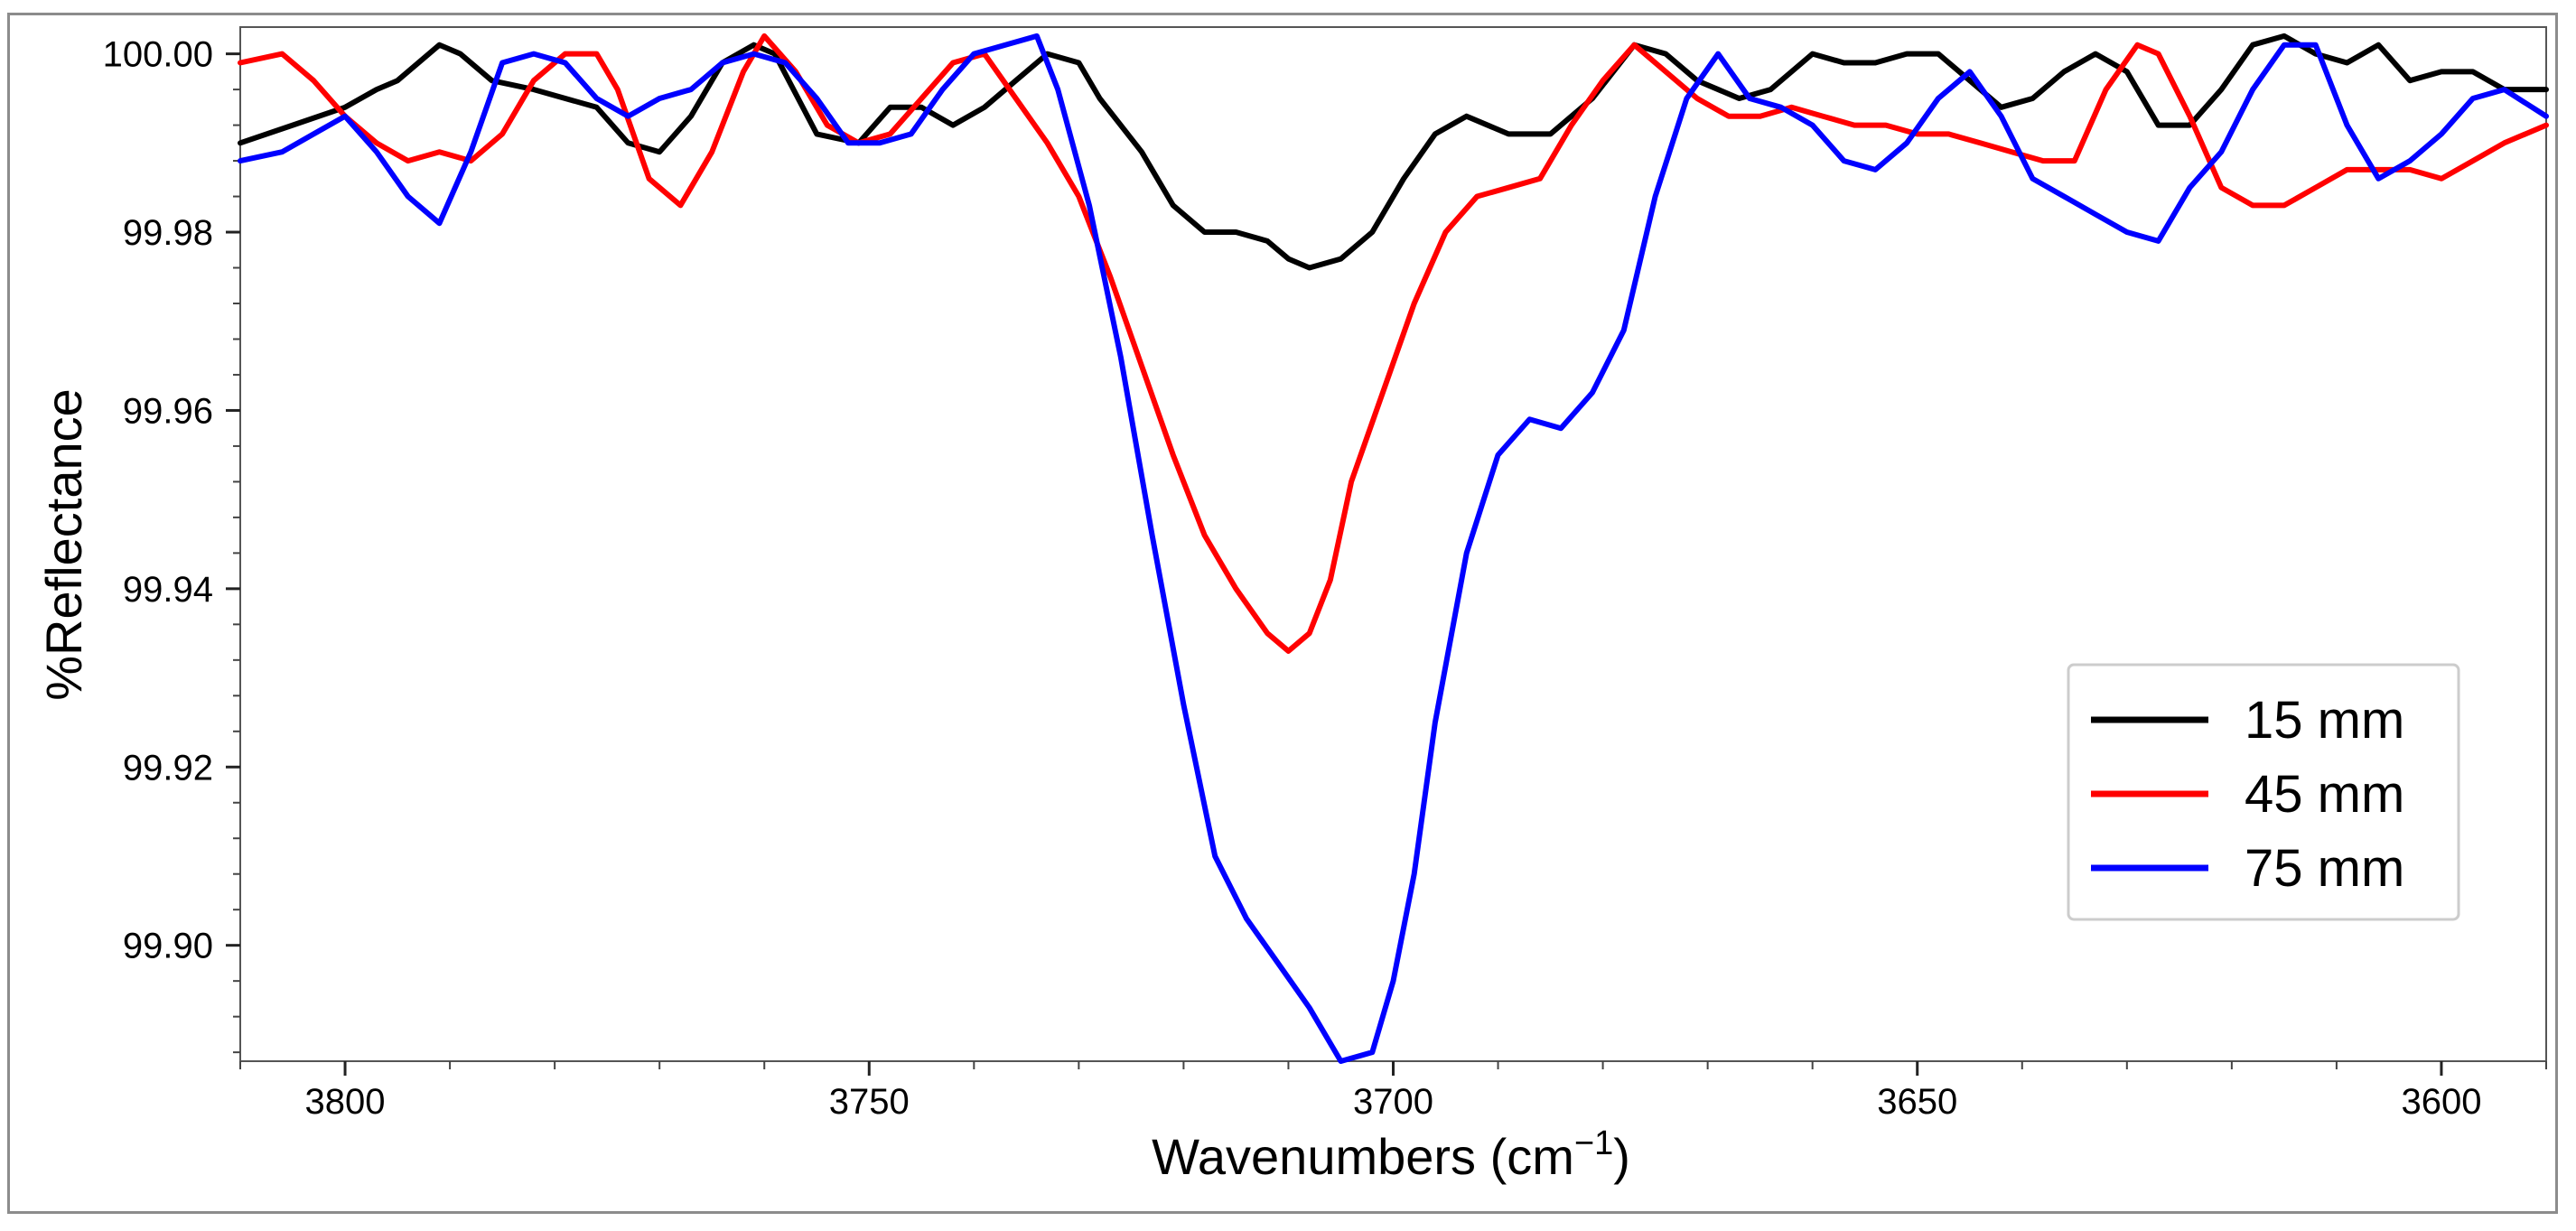  I want to click on x-axis-title-close: ), so click(1621, 1156).